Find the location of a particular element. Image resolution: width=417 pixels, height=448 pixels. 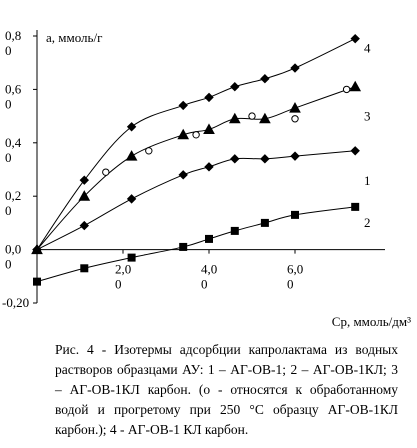

y-axis-label: a, ммоль/г is located at coordinates (74, 37).